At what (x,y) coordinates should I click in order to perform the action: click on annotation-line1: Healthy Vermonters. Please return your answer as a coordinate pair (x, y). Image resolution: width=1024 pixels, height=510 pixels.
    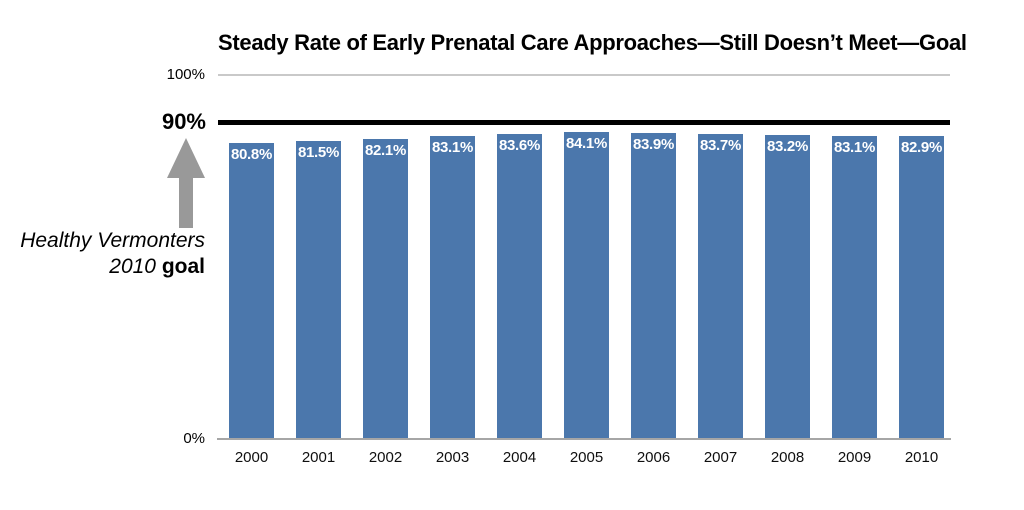
    Looking at the image, I should click on (112, 240).